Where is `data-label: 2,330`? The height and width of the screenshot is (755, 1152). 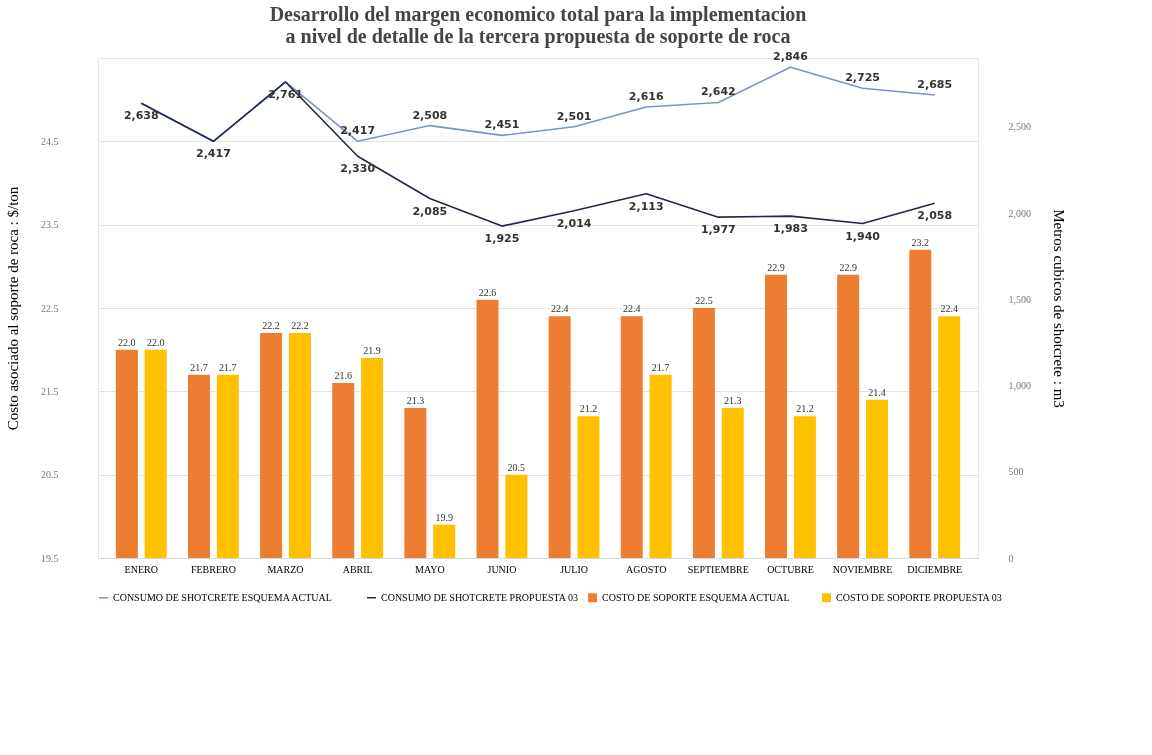 data-label: 2,330 is located at coordinates (358, 169).